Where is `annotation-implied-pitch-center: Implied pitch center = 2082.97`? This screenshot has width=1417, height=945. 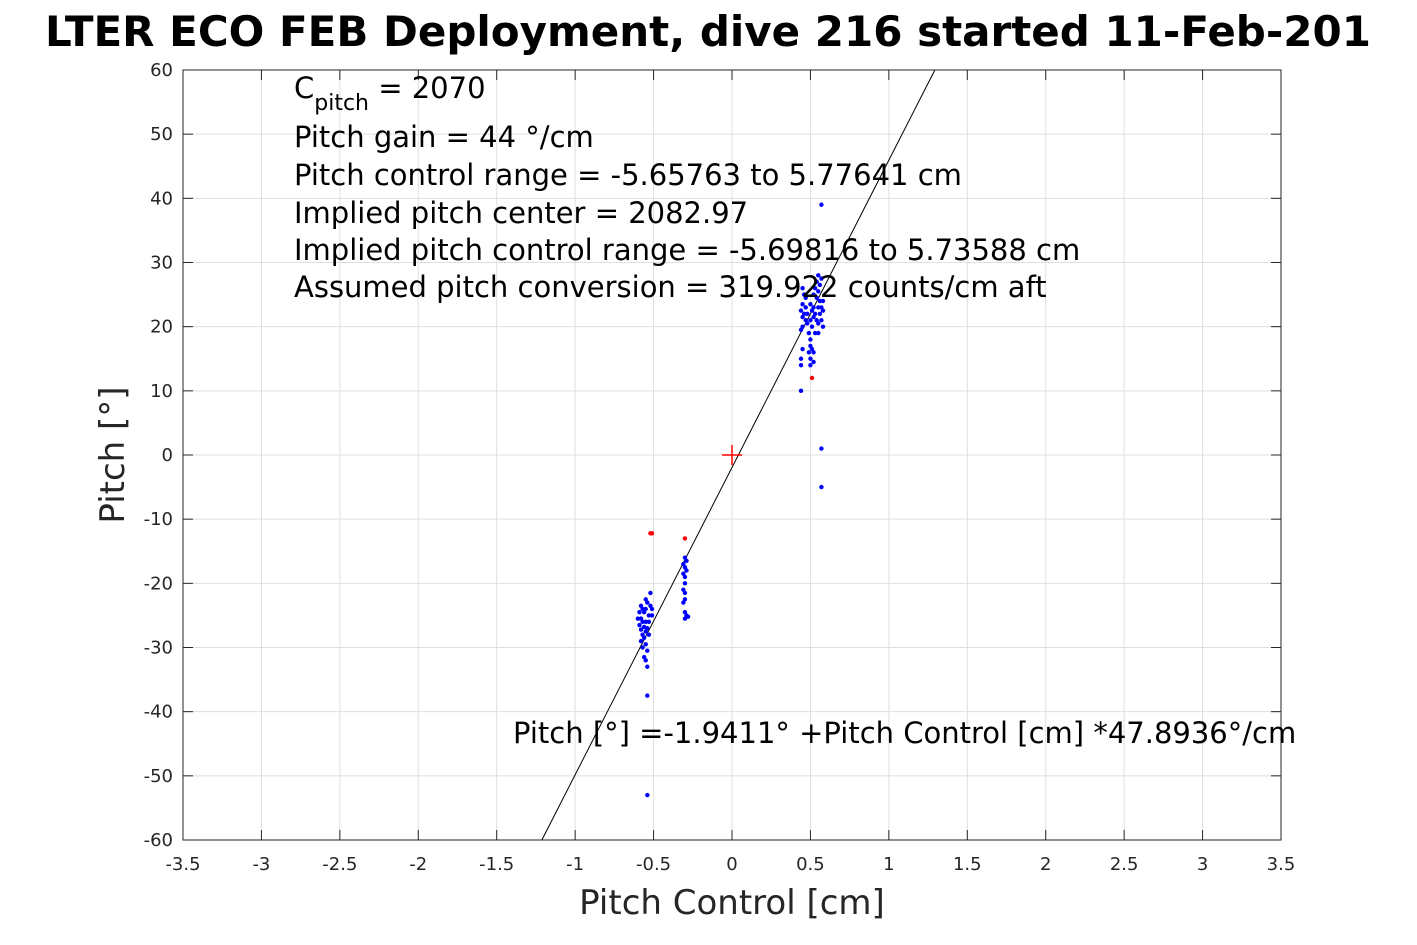
annotation-implied-pitch-center: Implied pitch center = 2082.97 is located at coordinates (521, 213).